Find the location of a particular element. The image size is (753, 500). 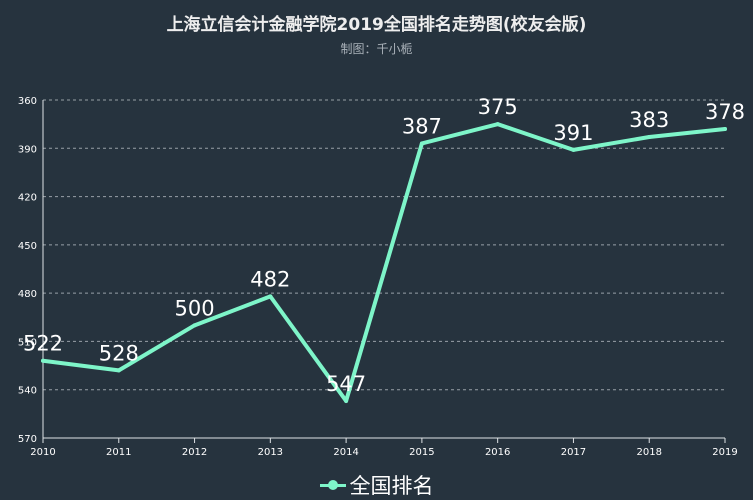

x-tick-label: 2015 is located at coordinates (421, 452).